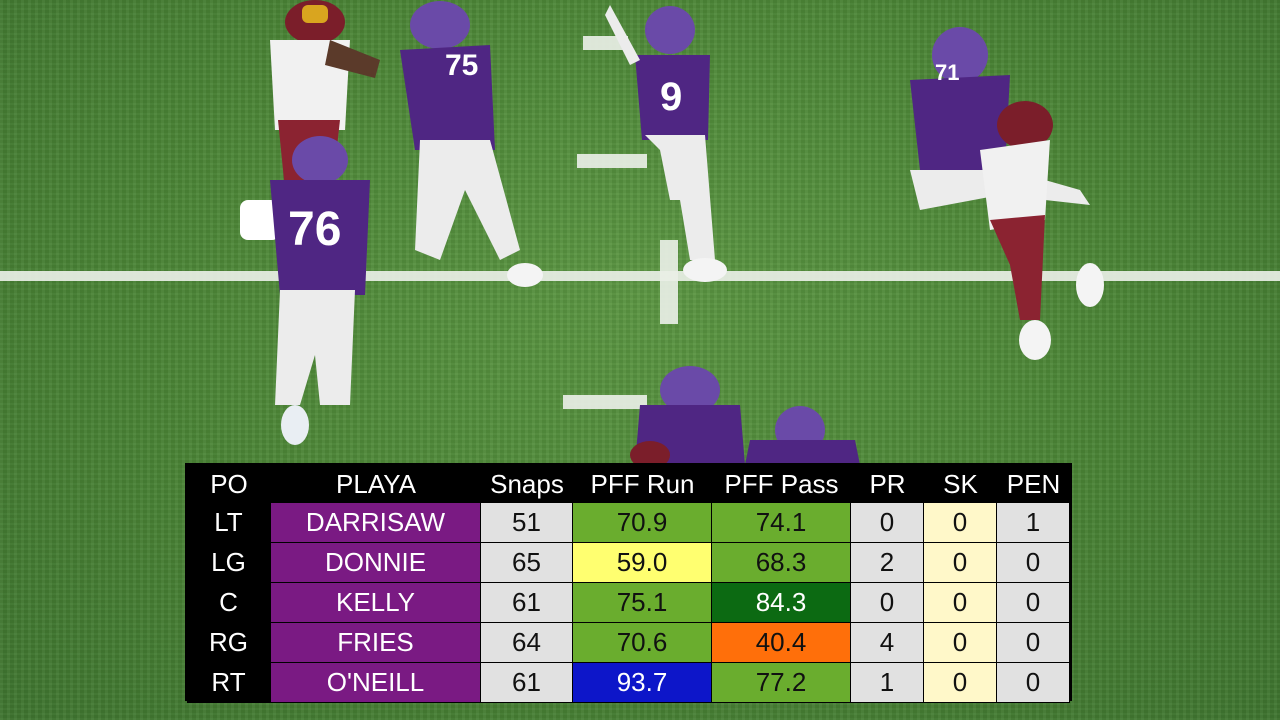 Image resolution: width=1280 pixels, height=720 pixels. What do you see at coordinates (376, 603) in the screenshot?
I see `cell-player-name: KELLY` at bounding box center [376, 603].